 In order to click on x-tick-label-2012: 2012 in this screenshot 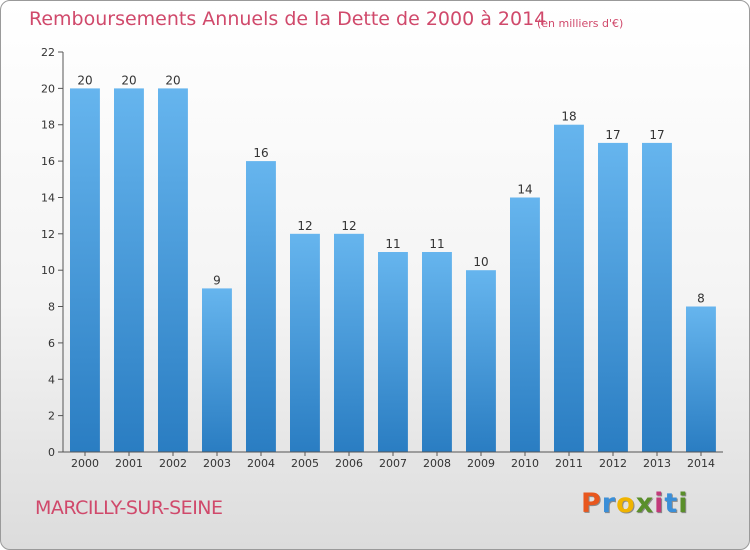, I will do `click(613, 463)`.